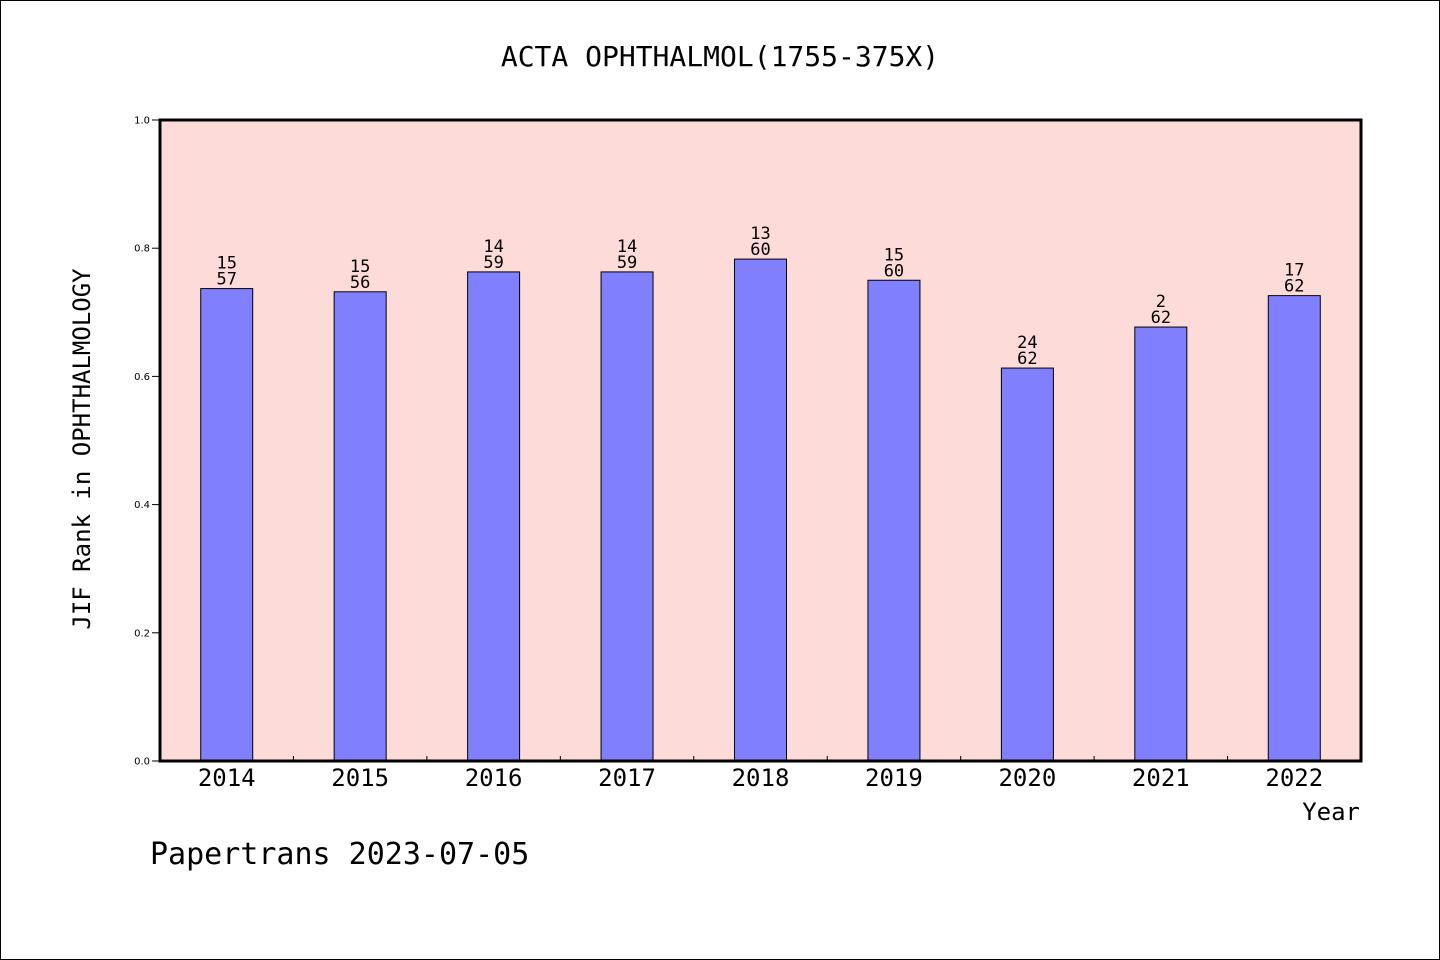  Describe the element at coordinates (1294, 287) in the screenshot. I see `bar-label-bottom-2022: 62` at that location.